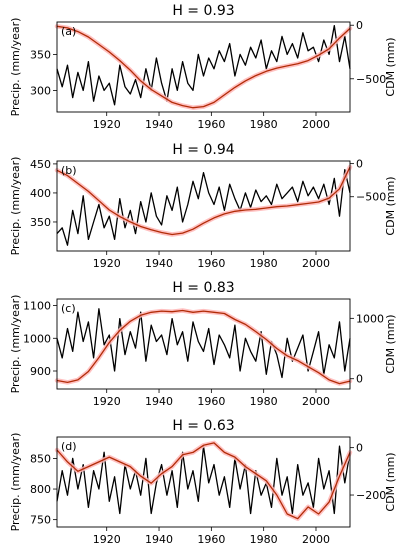  Describe the element at coordinates (40, 489) in the screenshot. I see `y-left-tick-label: 800` at that location.